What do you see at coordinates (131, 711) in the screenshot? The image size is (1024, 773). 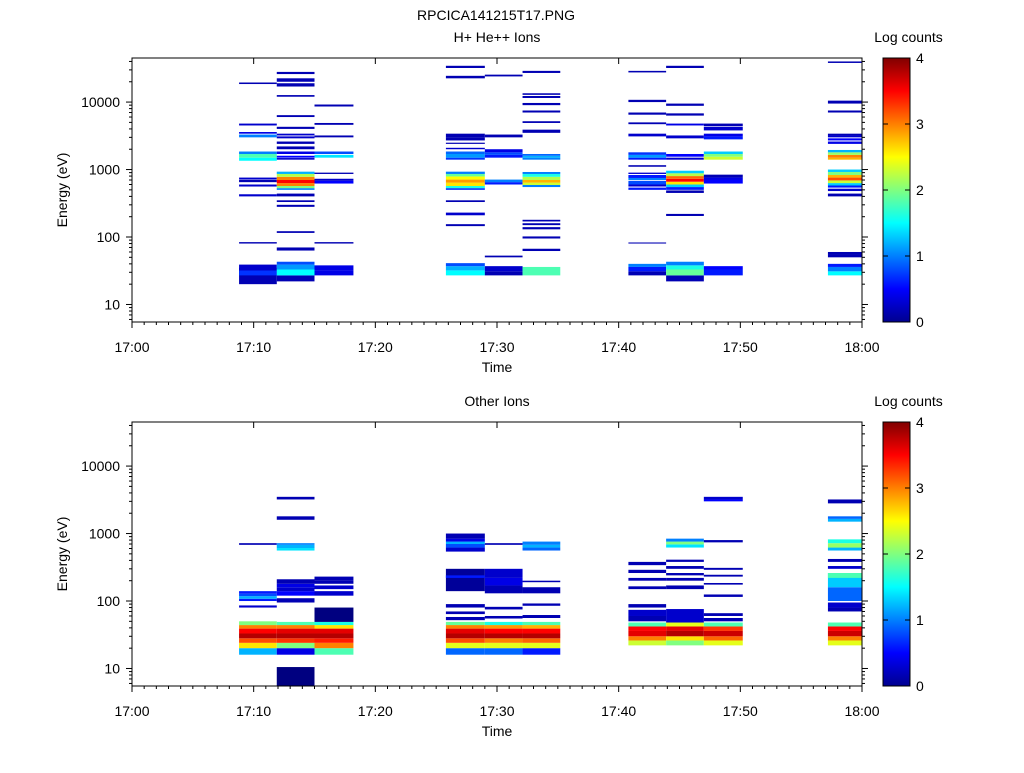 I see `x-tick-label: 17:00` at bounding box center [131, 711].